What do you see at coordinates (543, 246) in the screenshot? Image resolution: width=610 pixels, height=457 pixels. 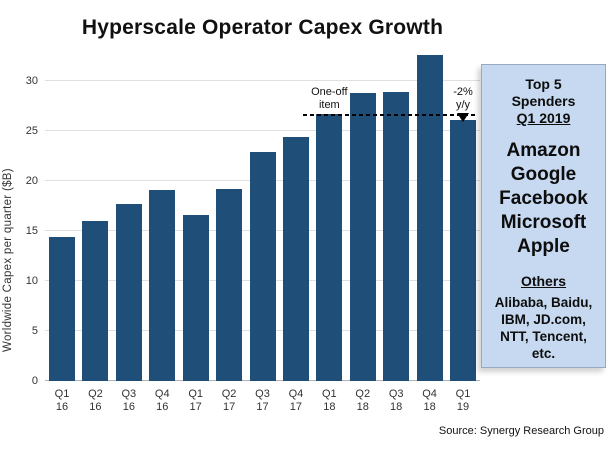 I see `top-spender-item: Apple` at bounding box center [543, 246].